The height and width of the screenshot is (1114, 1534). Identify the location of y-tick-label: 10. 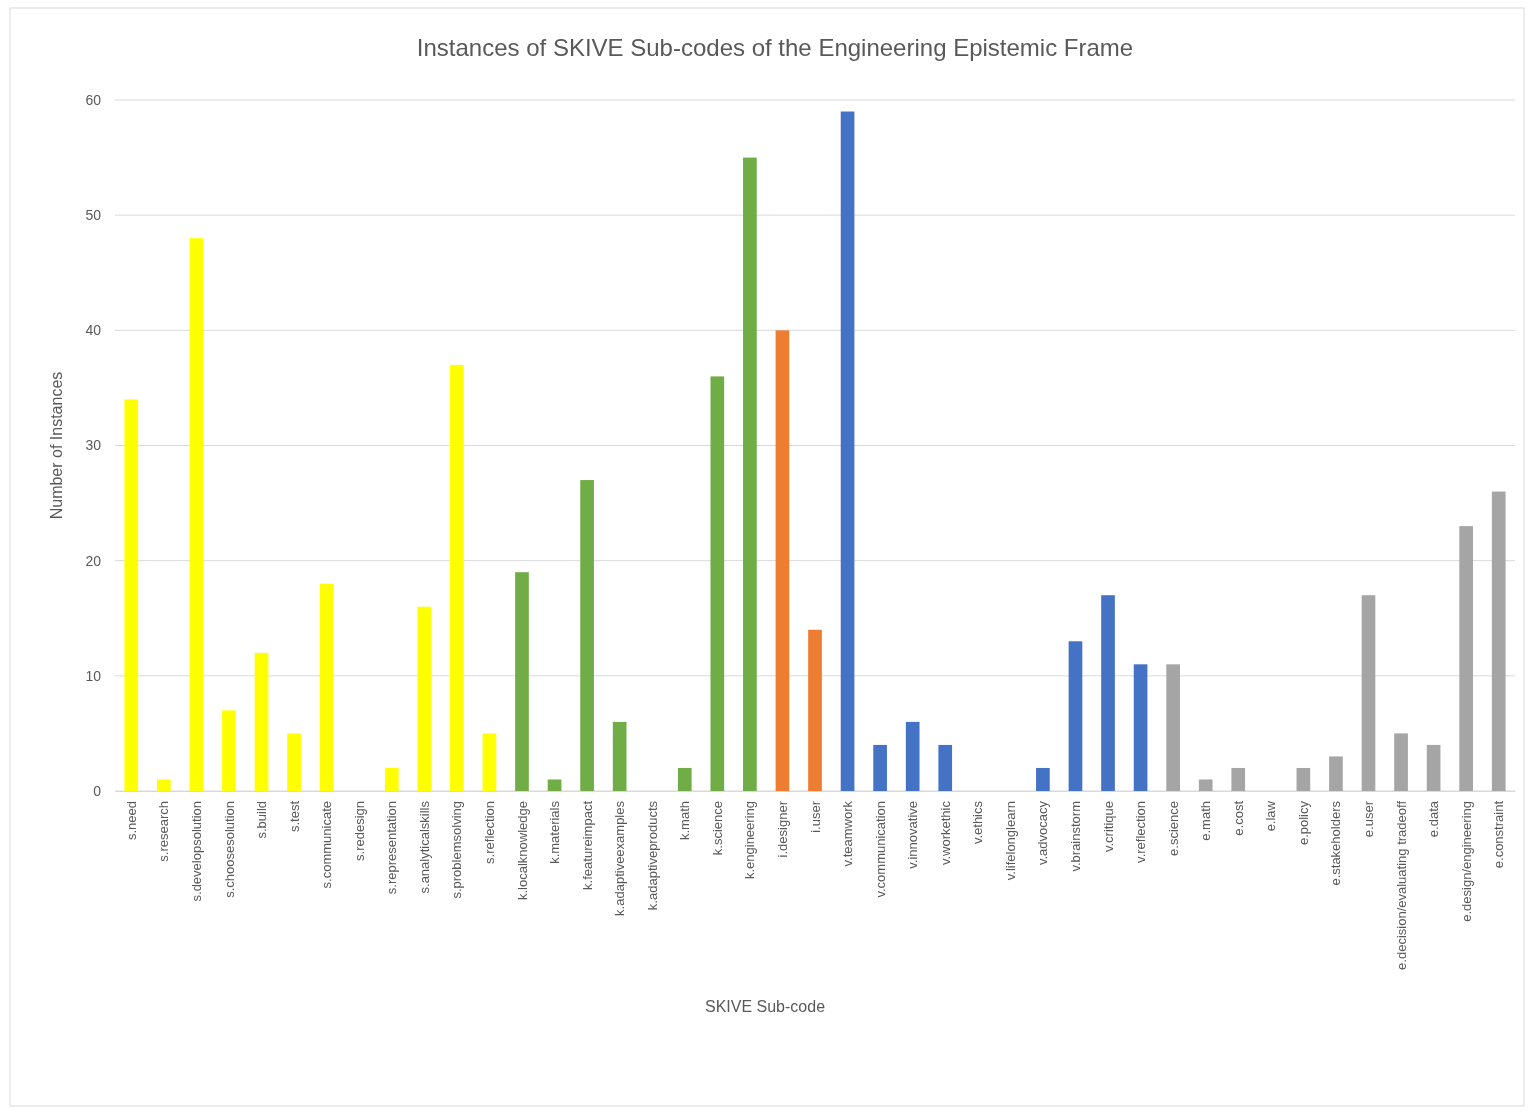
(93, 675).